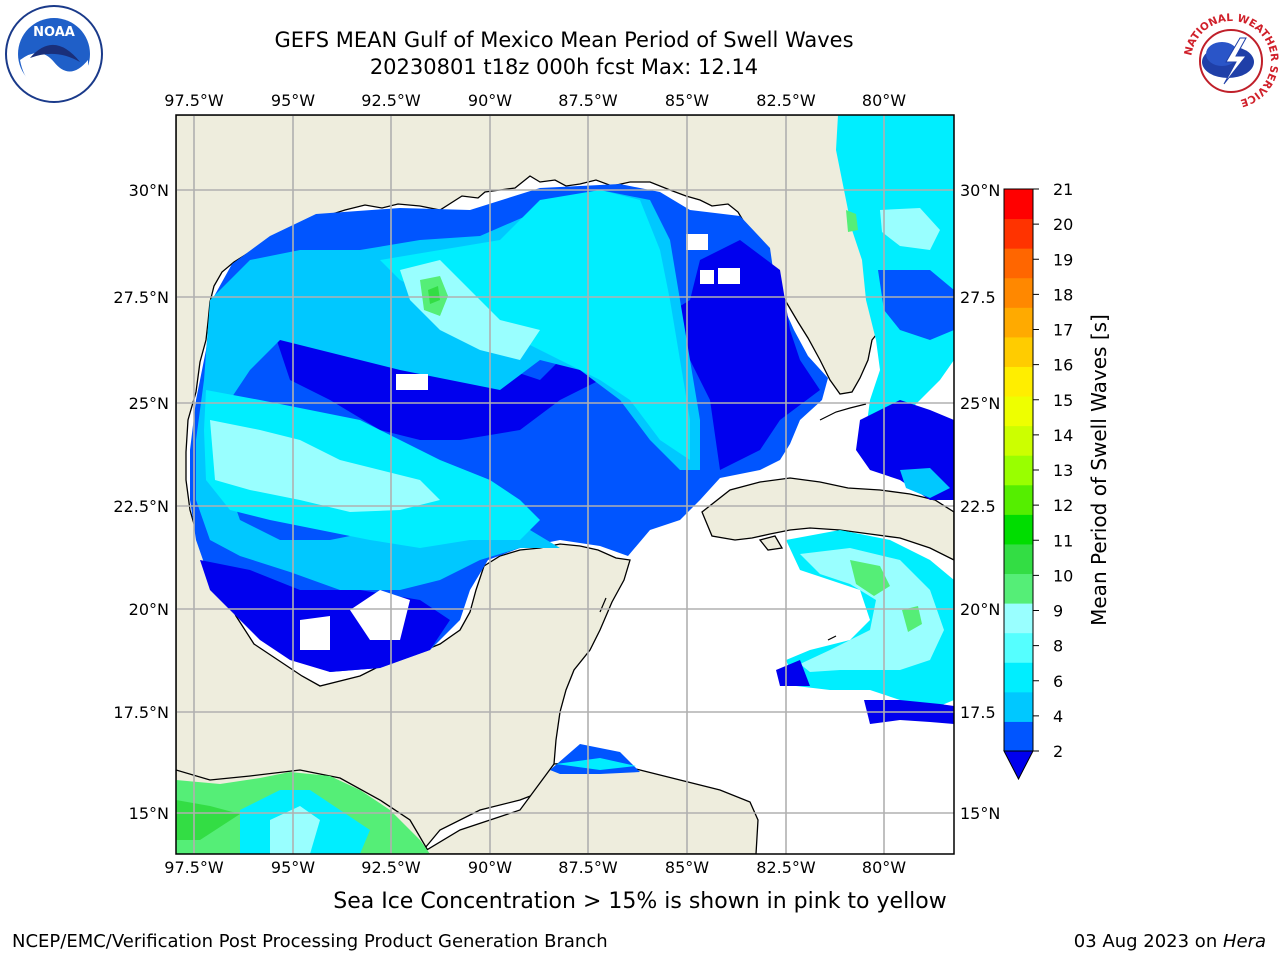 This screenshot has height=960, width=1280. I want to click on lat-label: 27.5, so click(978, 297).